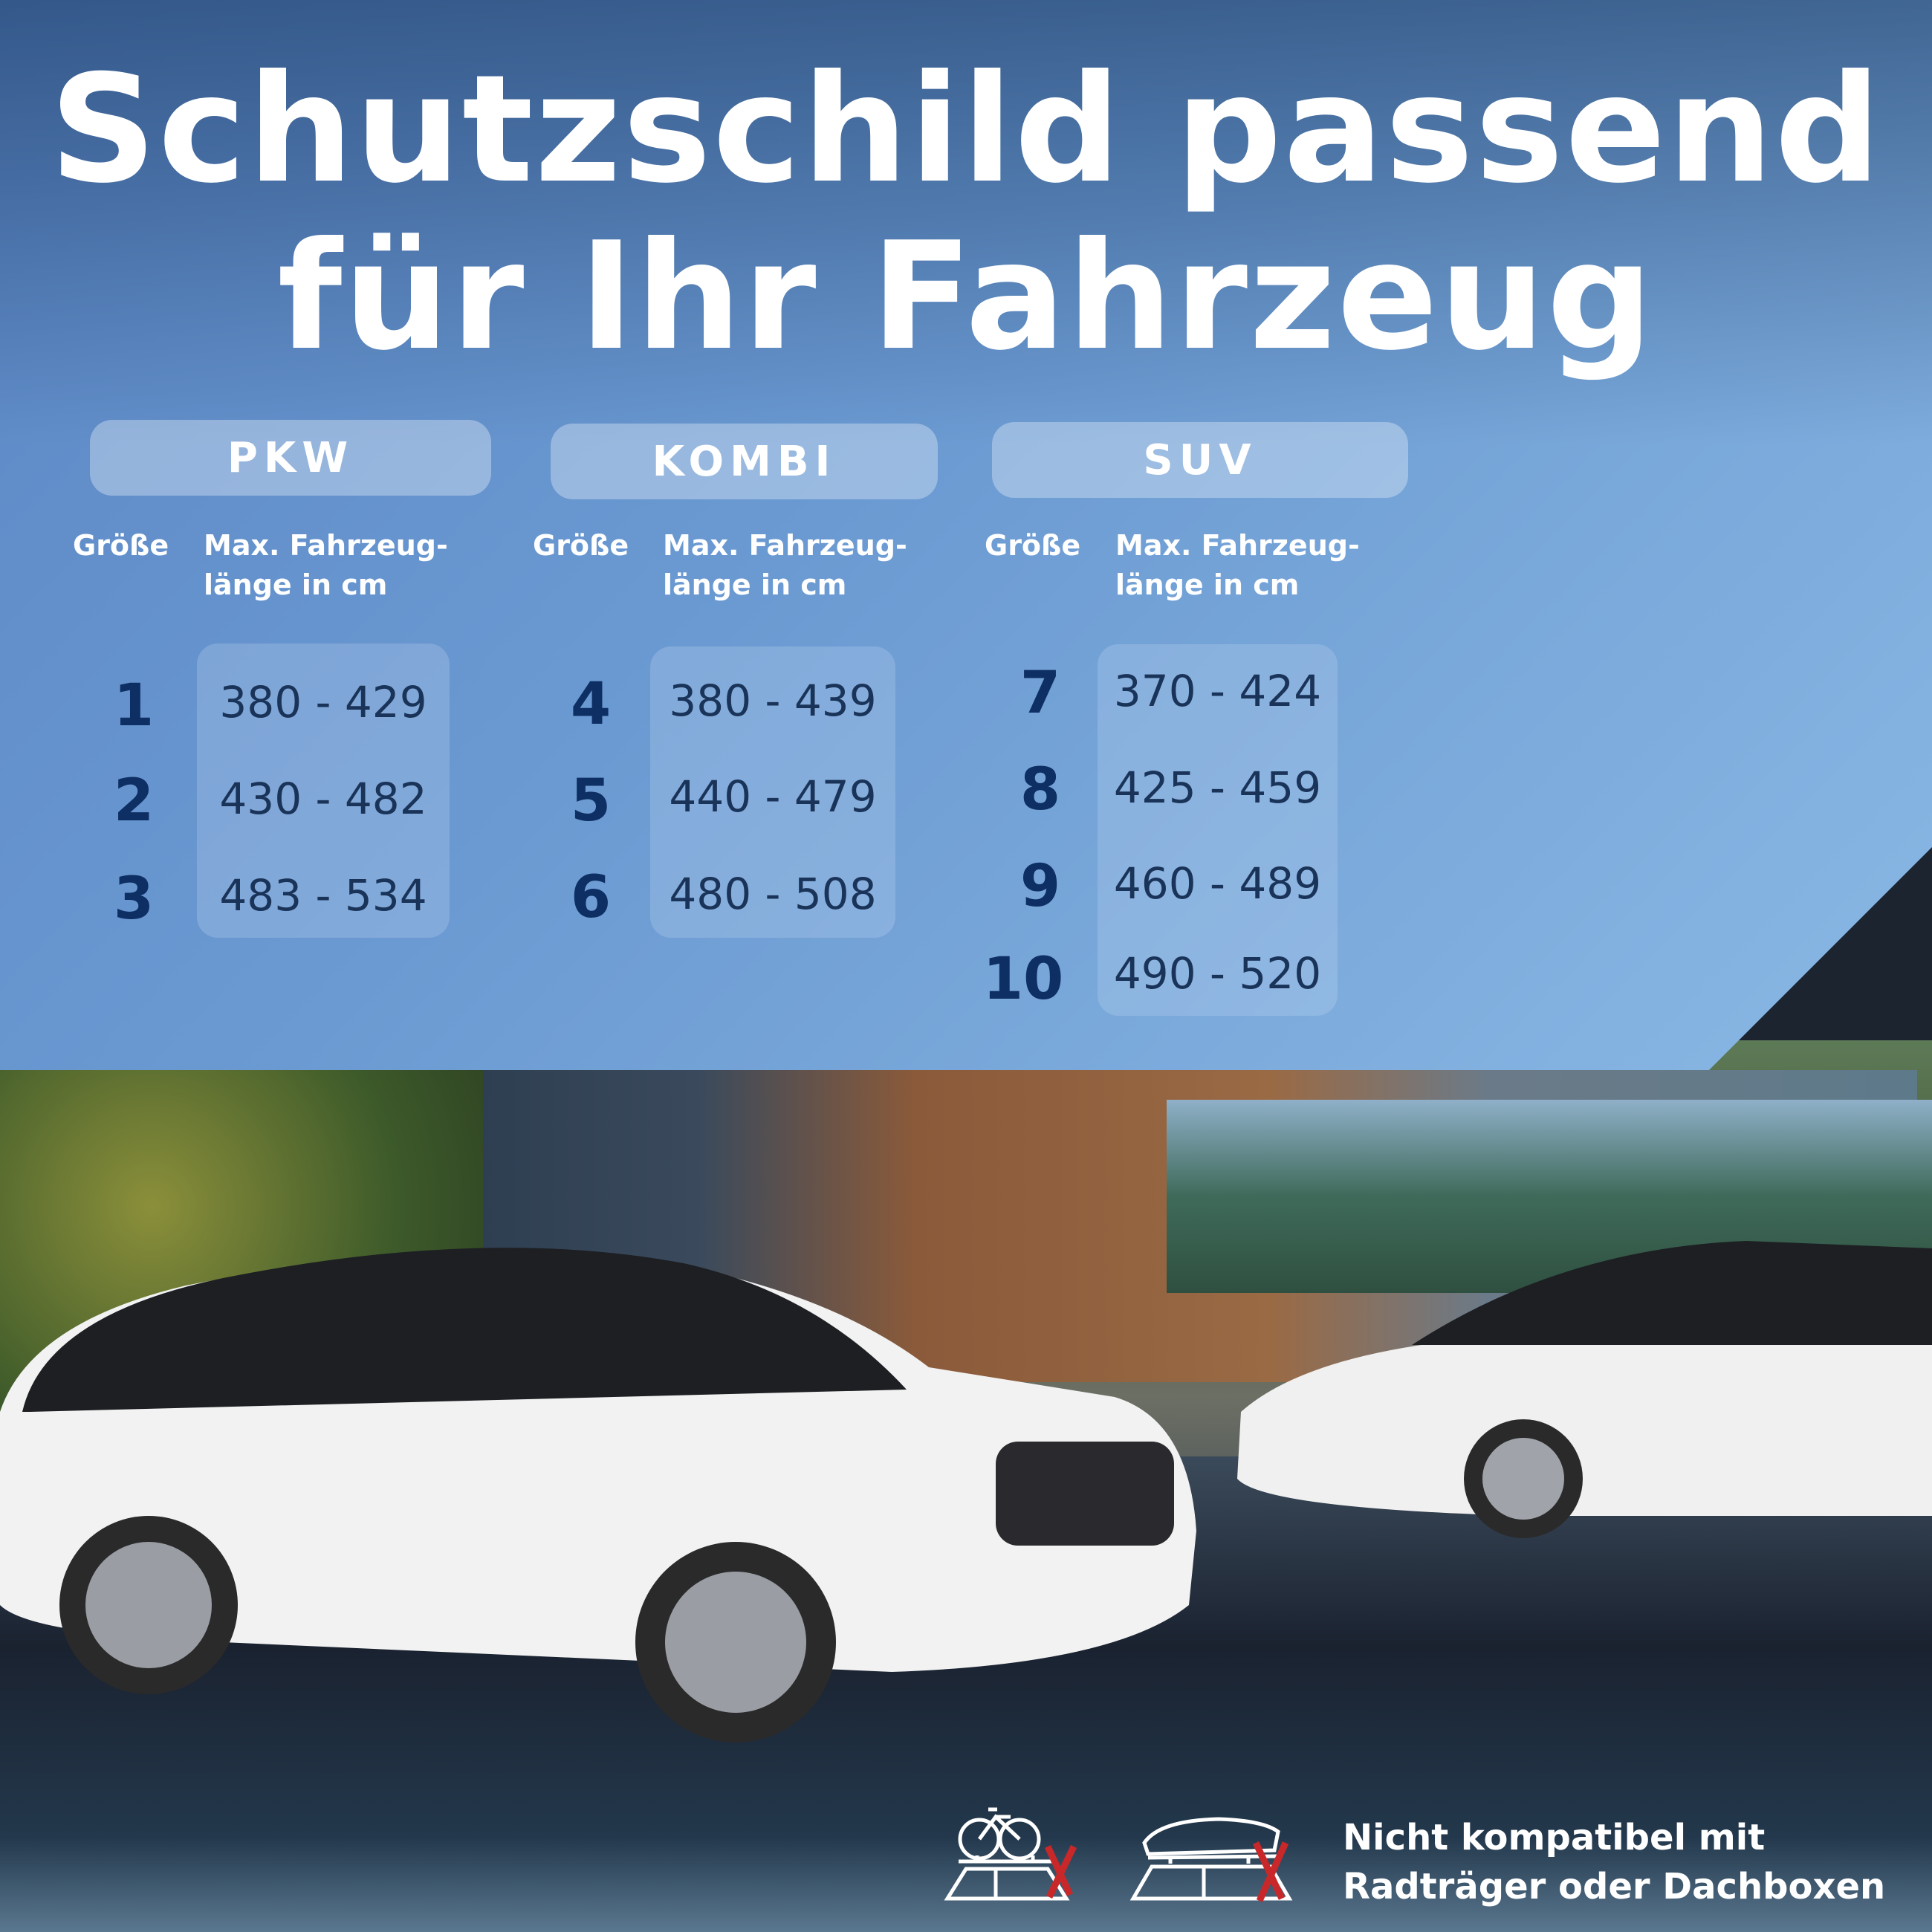  I want to click on roof-box-icon, so click(1211, 1859).